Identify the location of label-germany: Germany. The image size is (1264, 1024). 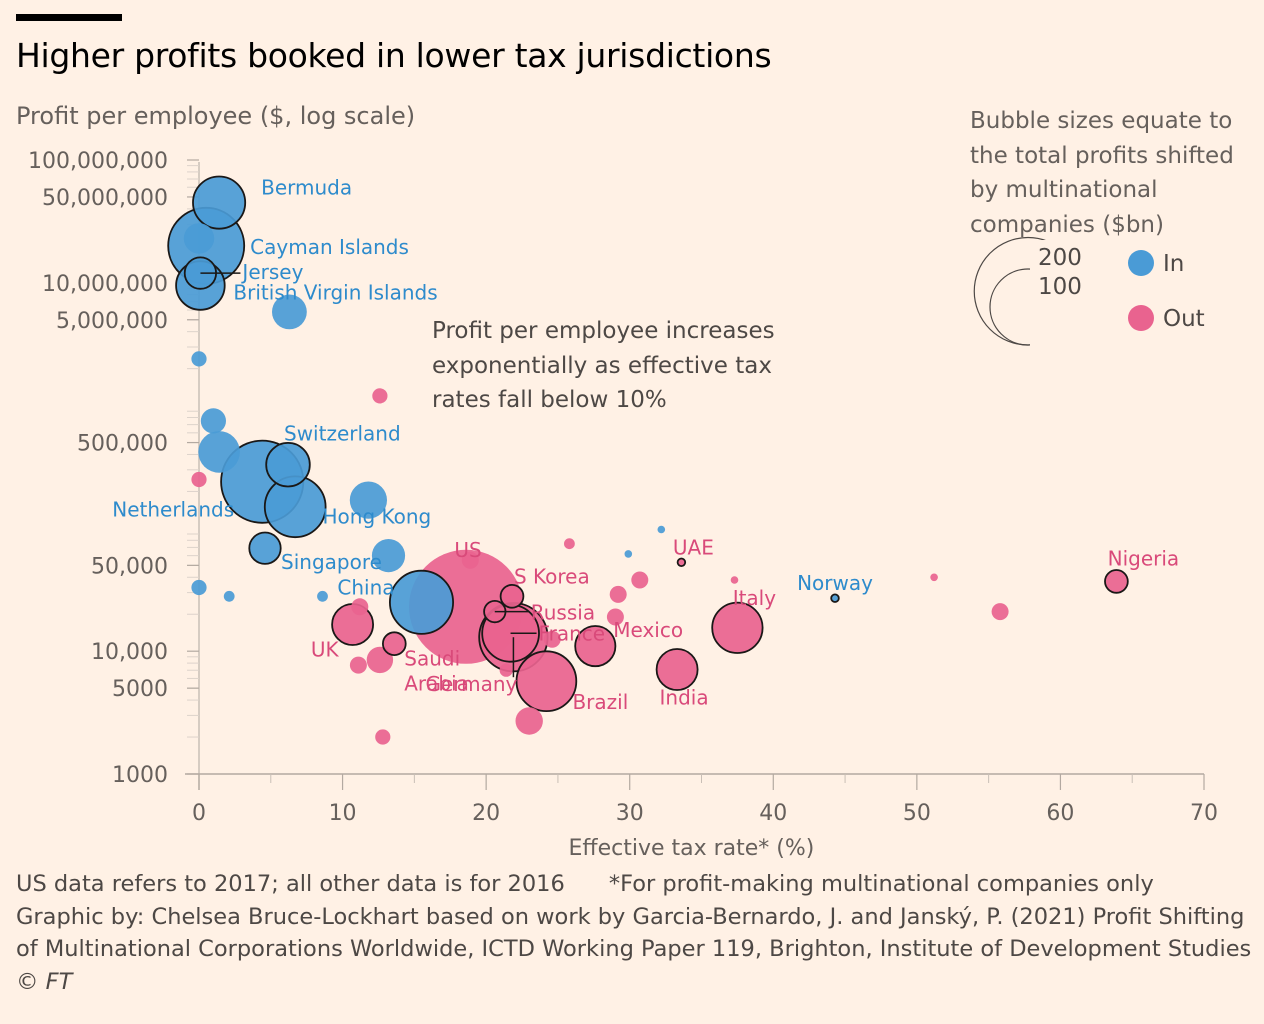
(471, 684).